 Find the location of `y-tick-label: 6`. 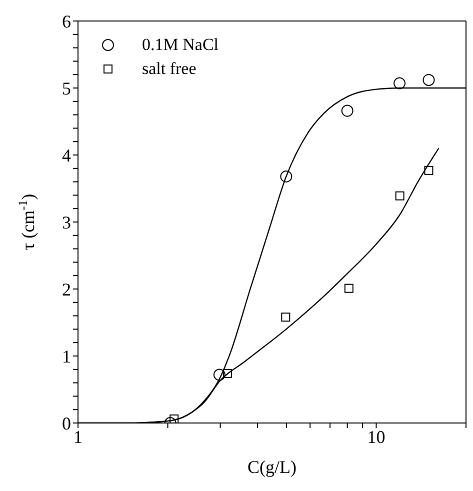

y-tick-label: 6 is located at coordinates (66, 21).